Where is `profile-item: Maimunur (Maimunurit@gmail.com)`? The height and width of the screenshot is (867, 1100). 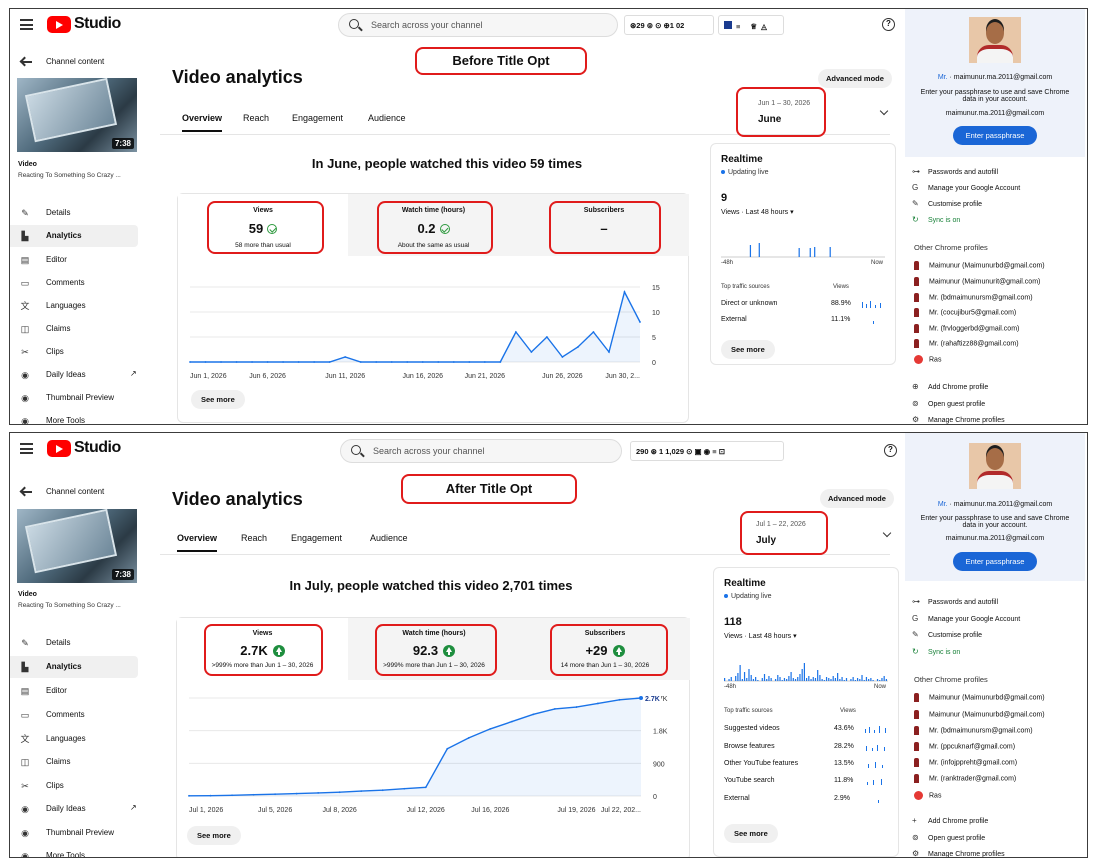 profile-item: Maimunur (Maimunurit@gmail.com) is located at coordinates (977, 281).